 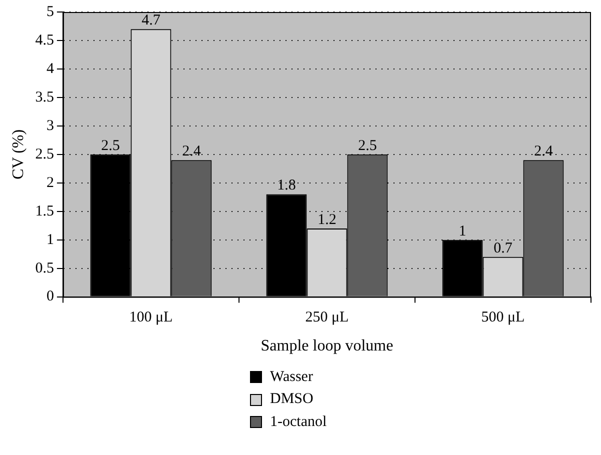 What do you see at coordinates (327, 346) in the screenshot?
I see `x-axis-title: Sample loop volume` at bounding box center [327, 346].